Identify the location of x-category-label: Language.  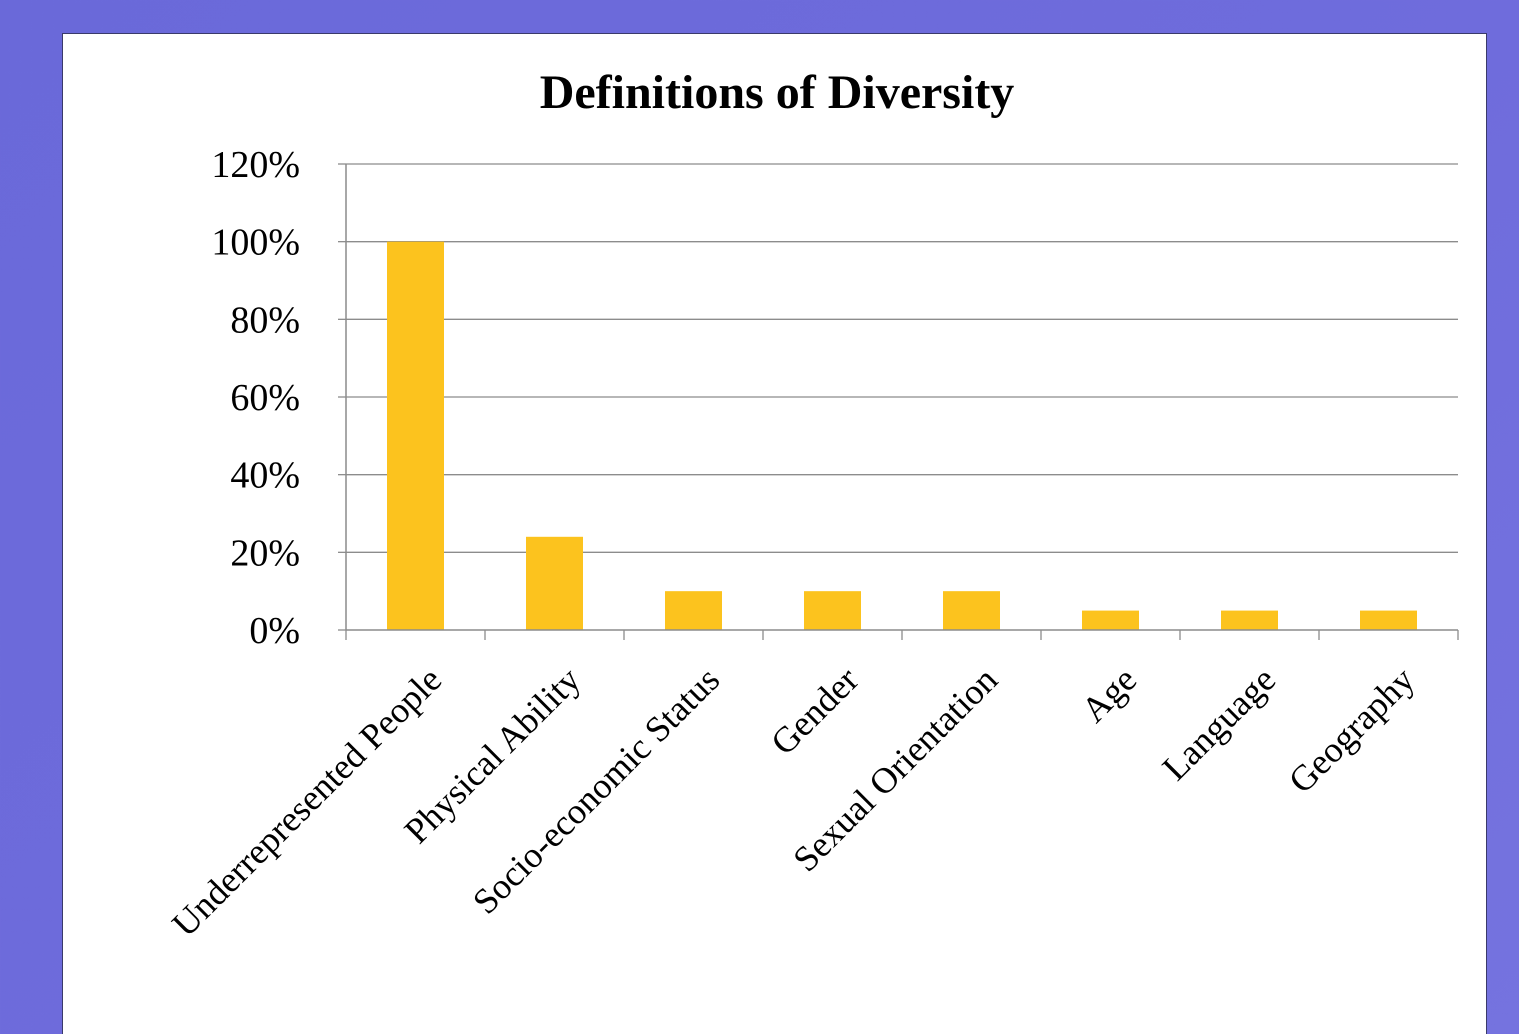
(1219, 723).